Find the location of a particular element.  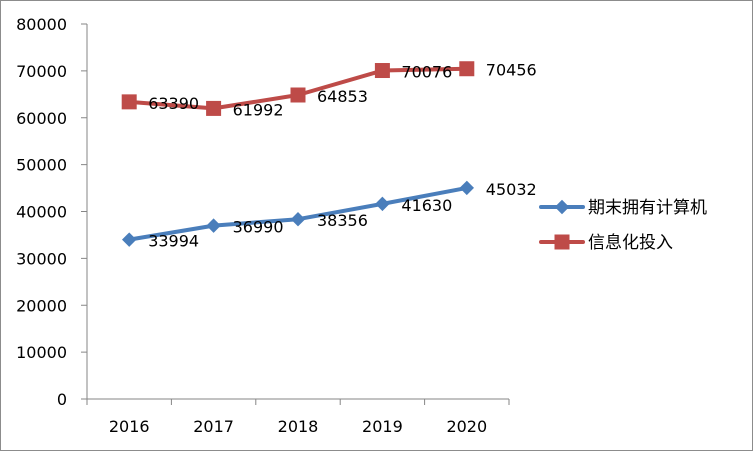

data-label-1: 45032 is located at coordinates (511, 189).